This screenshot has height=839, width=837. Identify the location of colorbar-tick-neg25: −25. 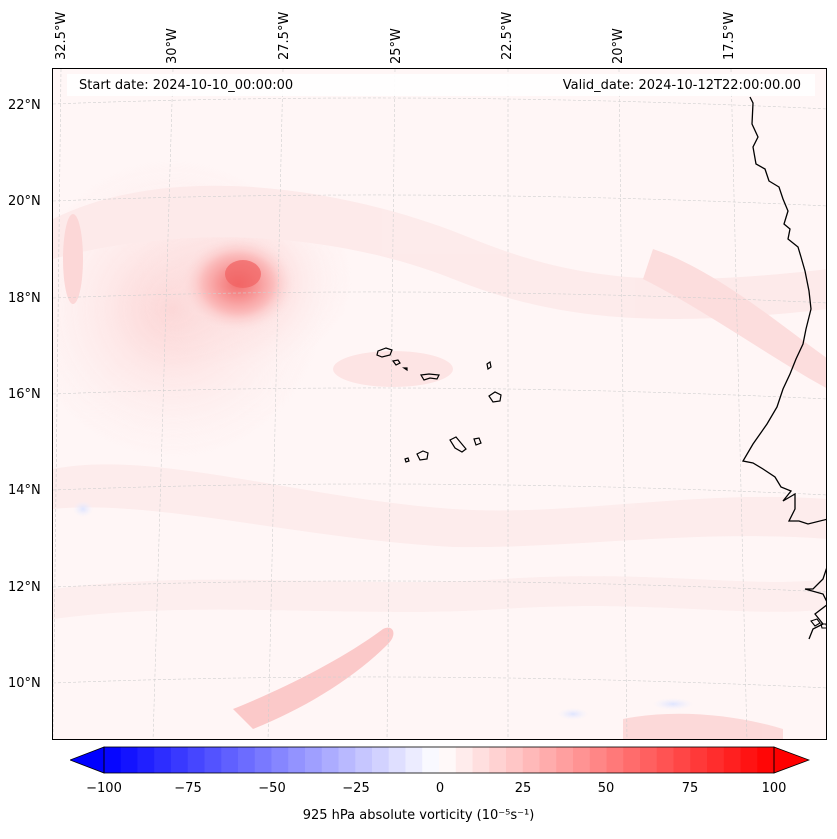
(356, 788).